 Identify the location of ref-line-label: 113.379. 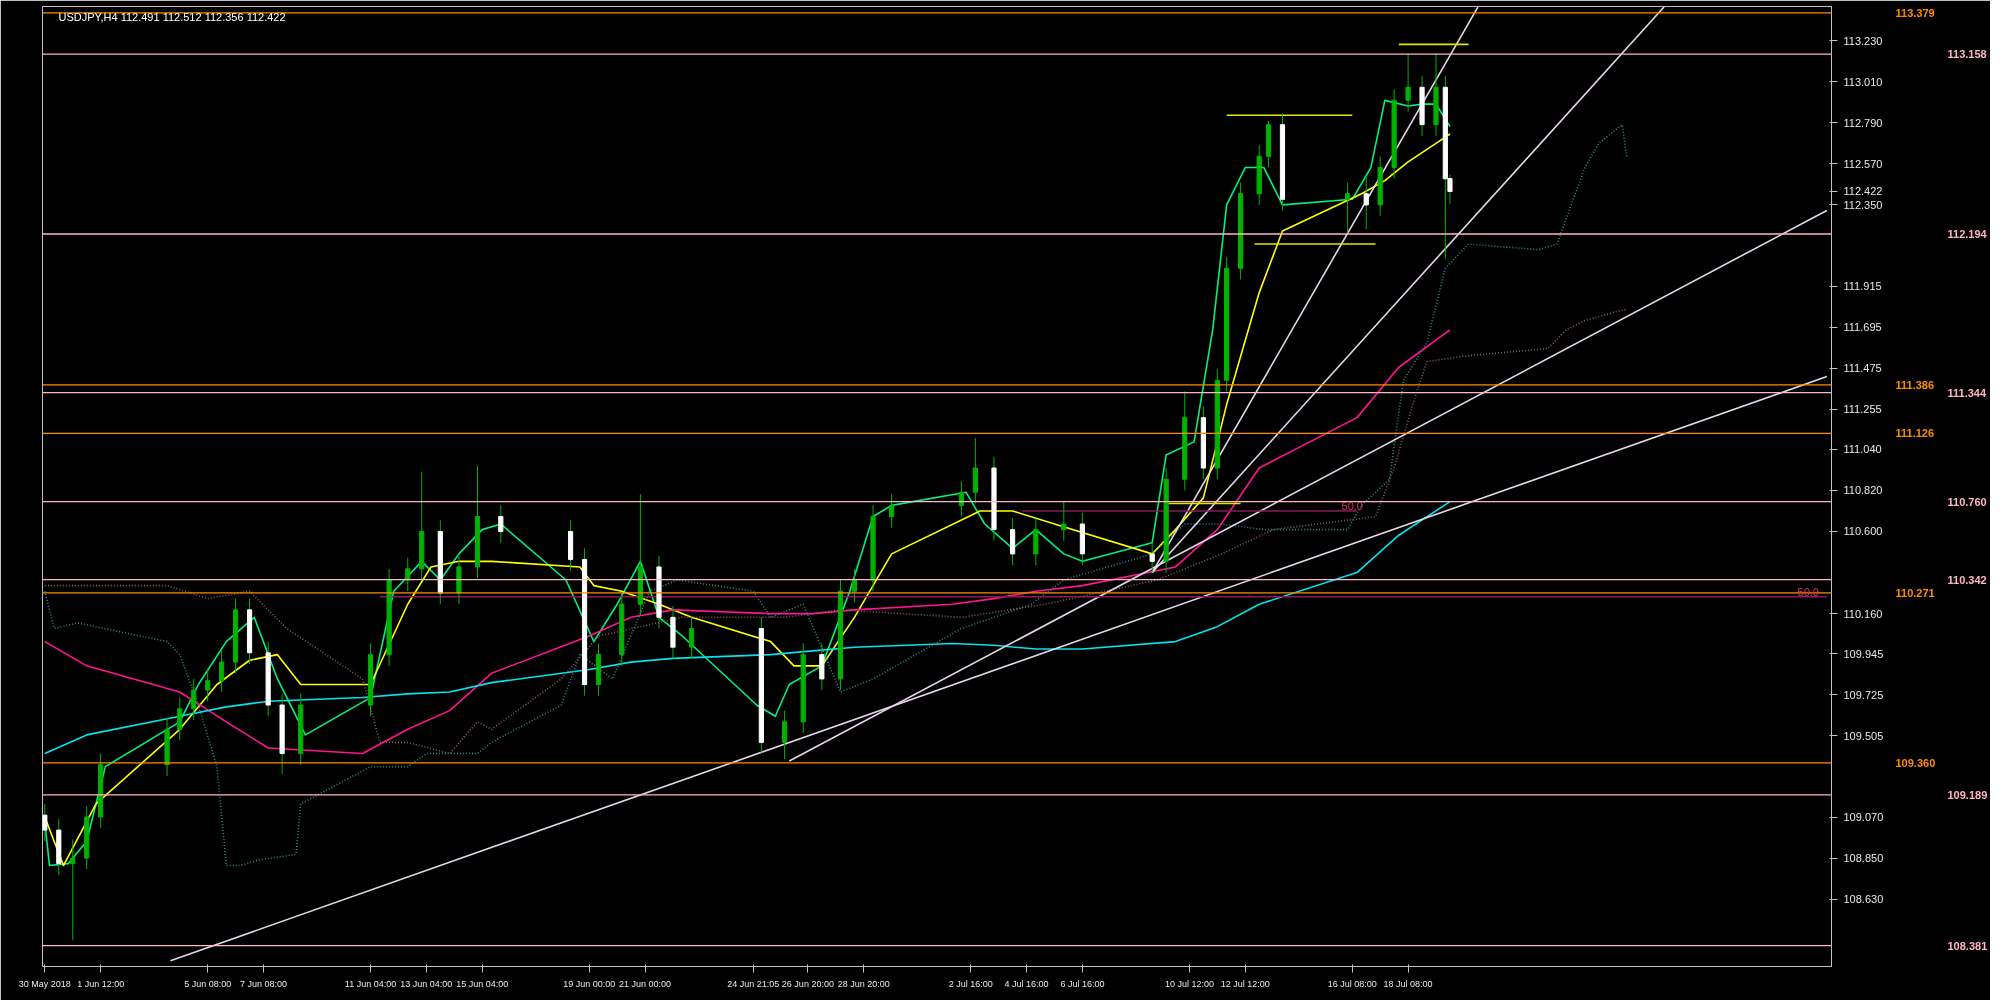
(1915, 12).